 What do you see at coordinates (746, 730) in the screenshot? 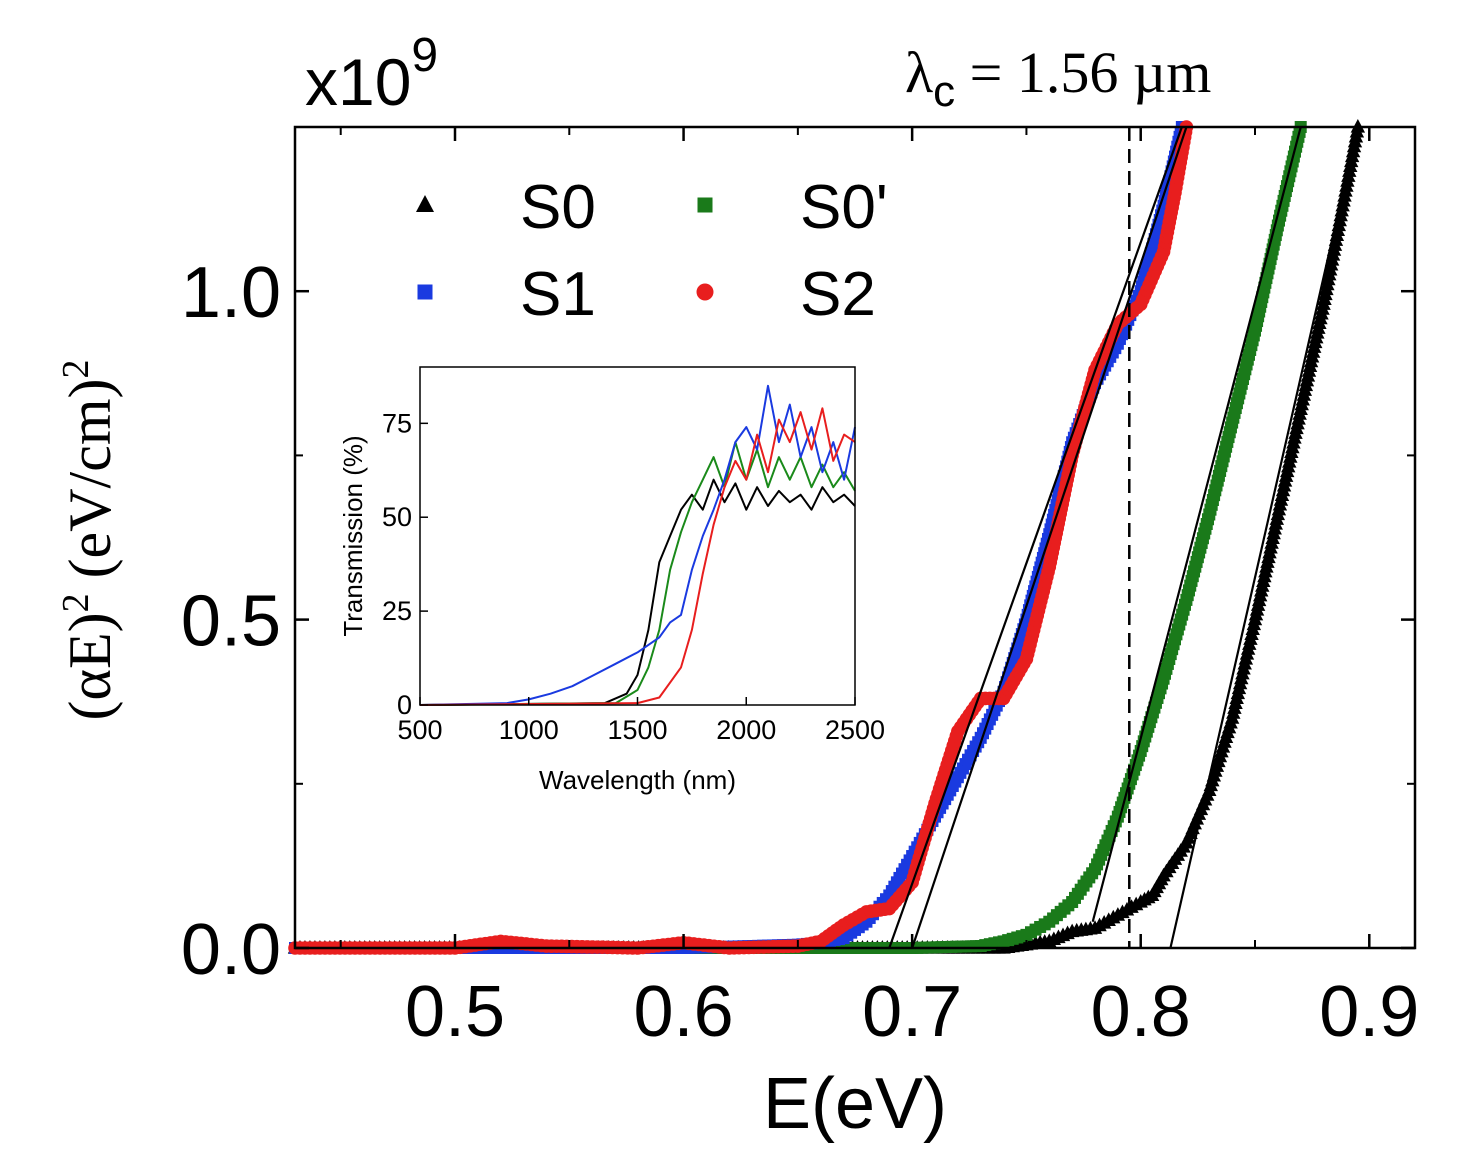
I see `inset-x-tick-label: 2000` at bounding box center [746, 730].